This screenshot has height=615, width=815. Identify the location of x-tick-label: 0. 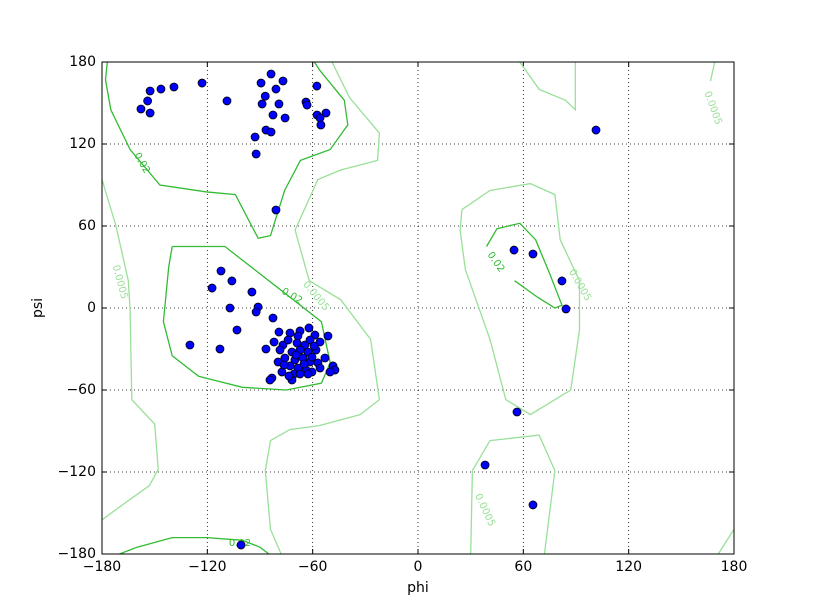
(418, 567).